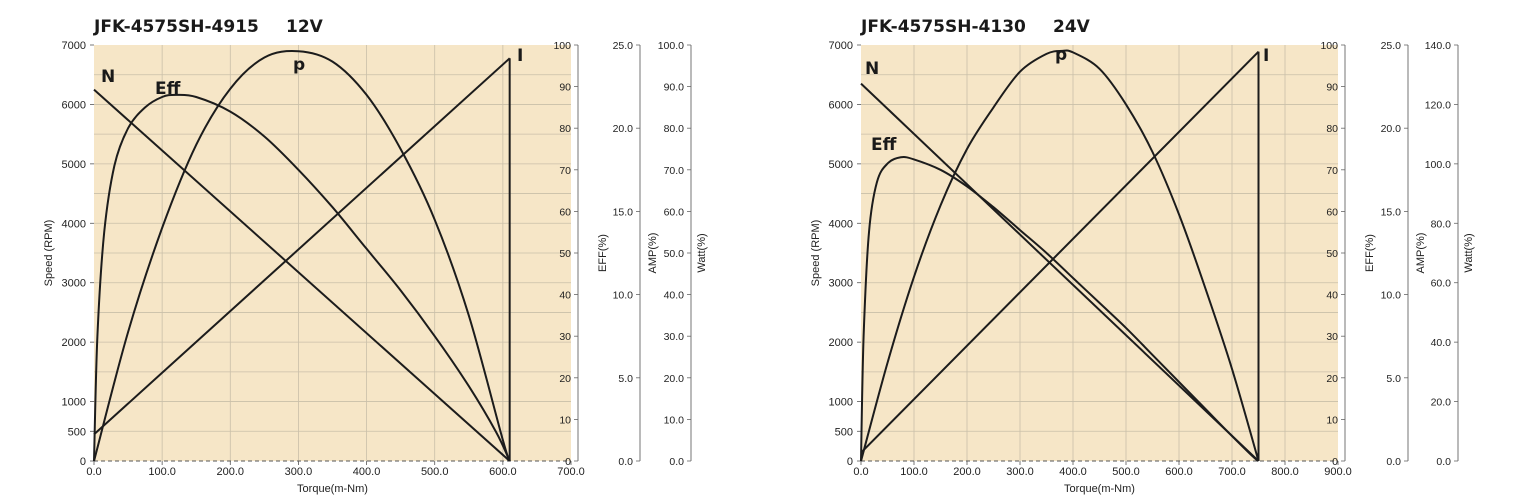 This screenshot has width=1533, height=501. What do you see at coordinates (1469, 252) in the screenshot?
I see `watt-axis-label: Watt(%)` at bounding box center [1469, 252].